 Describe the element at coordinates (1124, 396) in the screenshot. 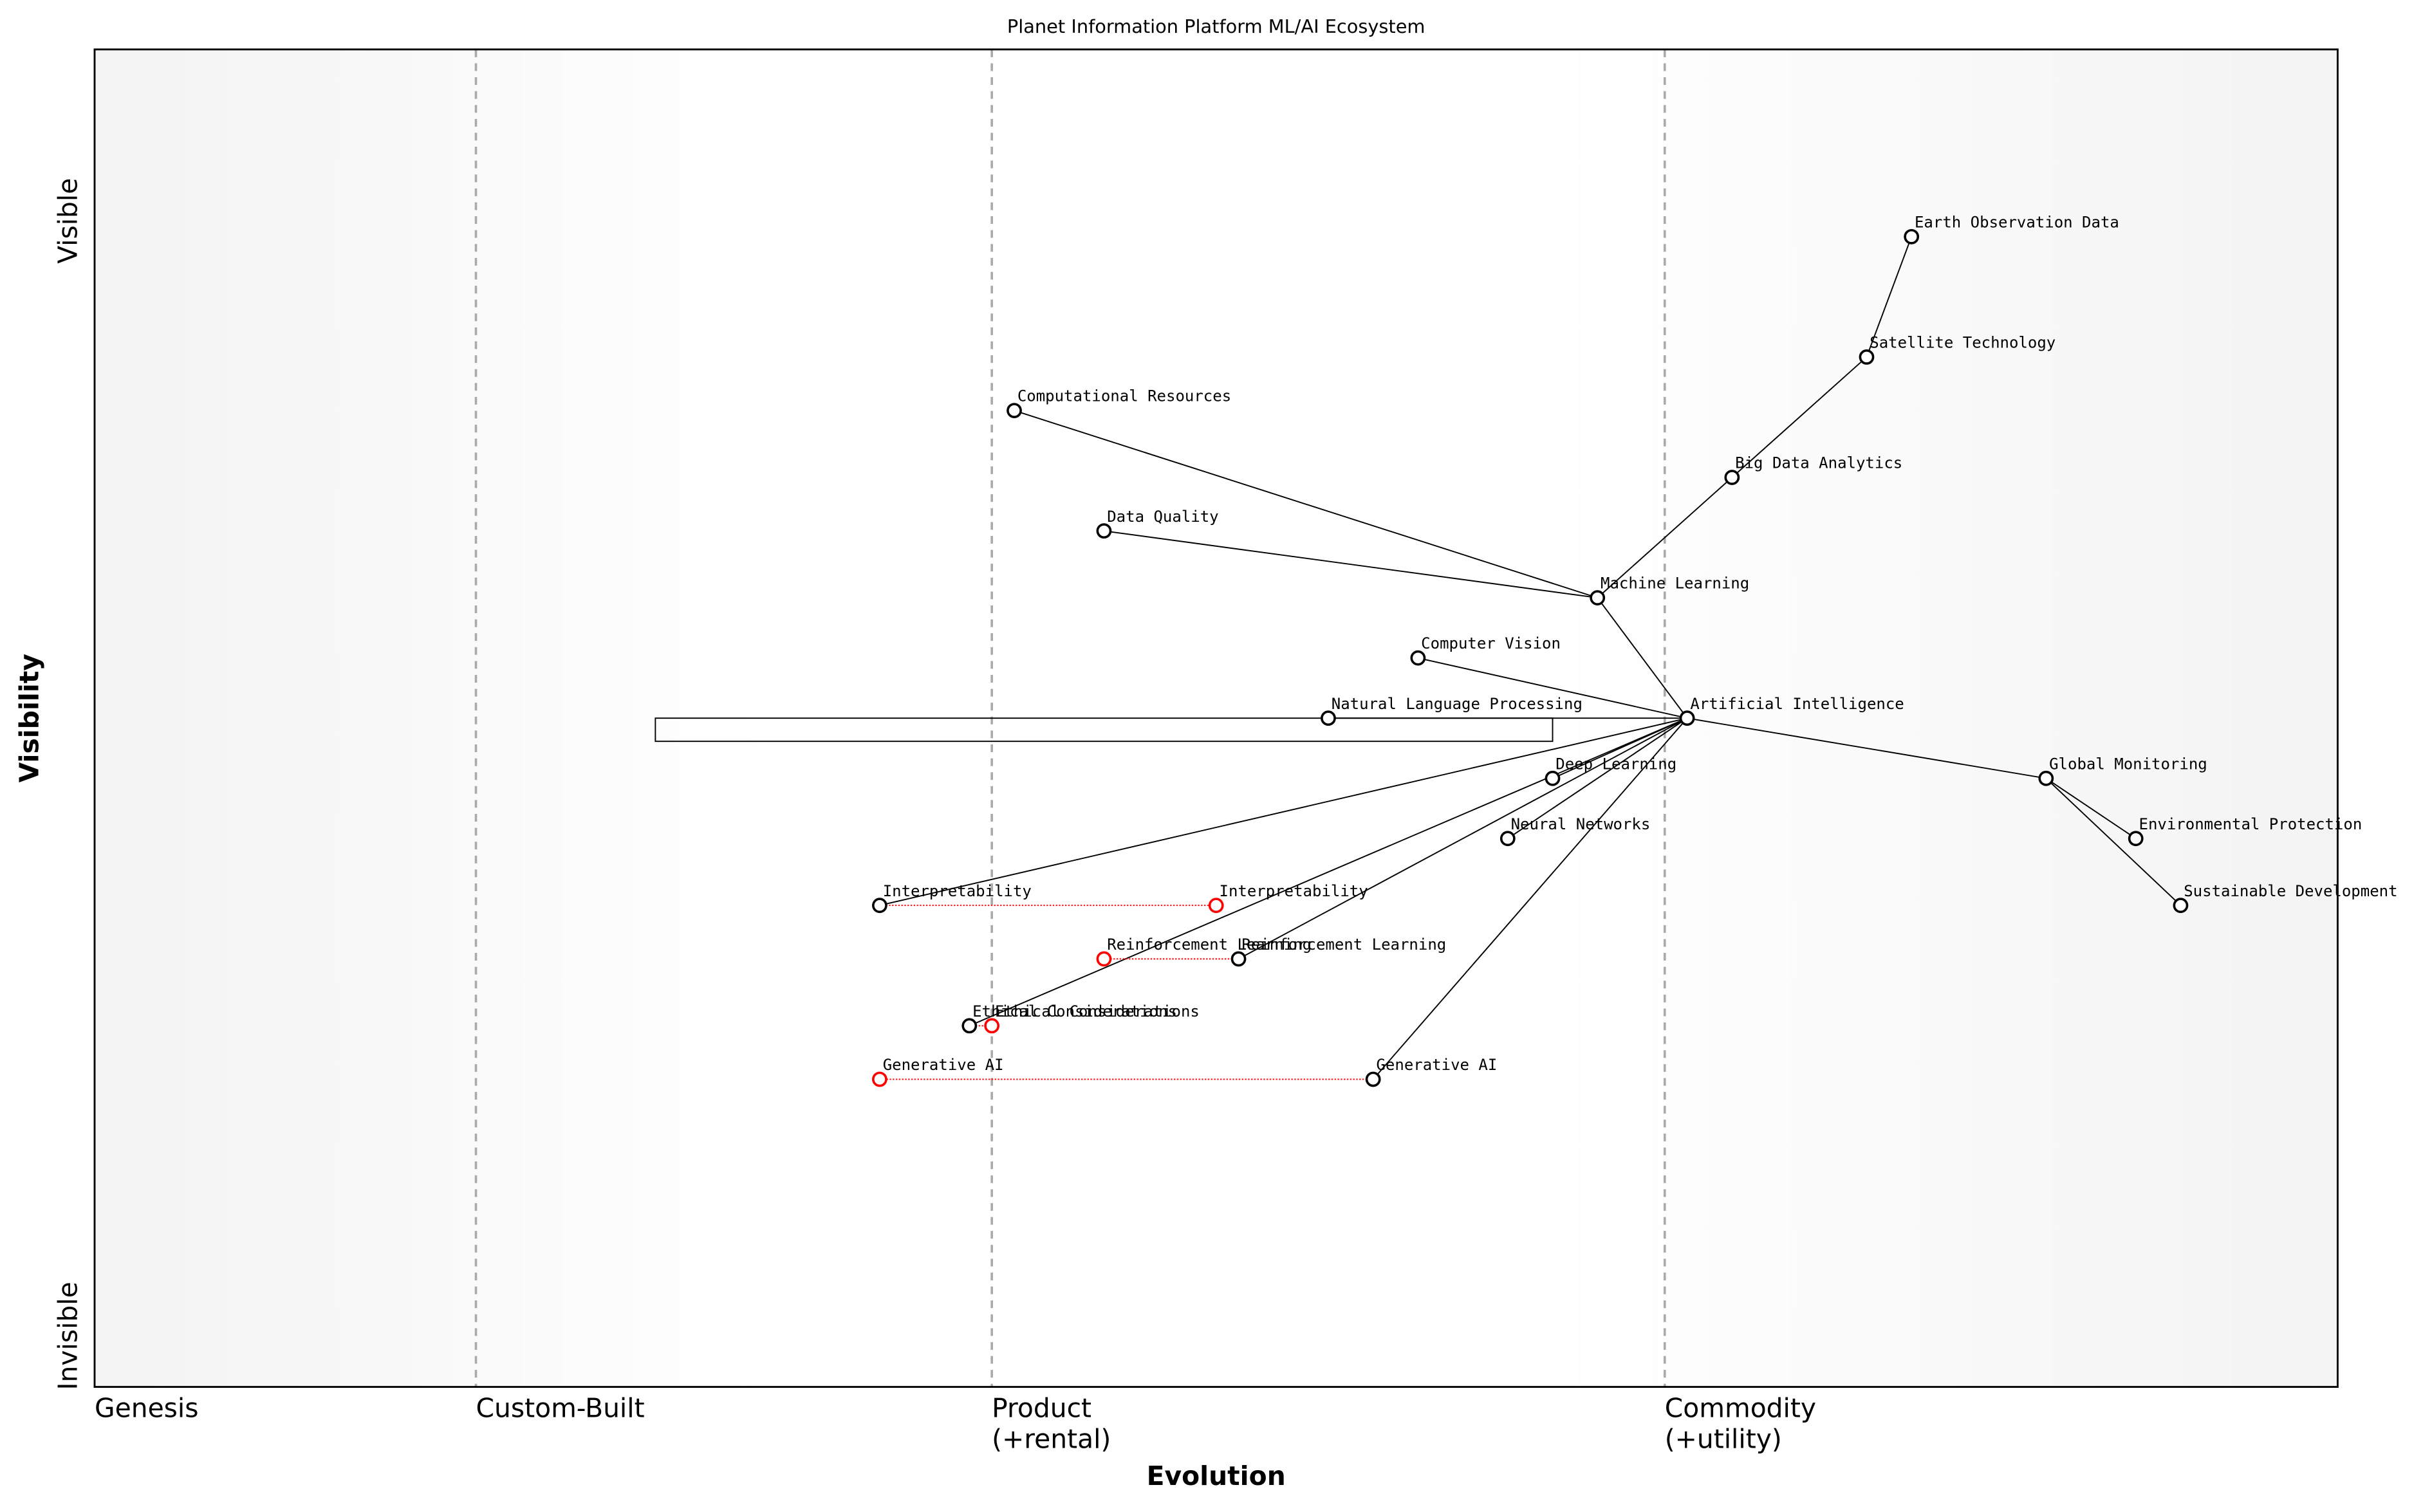

I see `component-label: Computational Resources` at that location.